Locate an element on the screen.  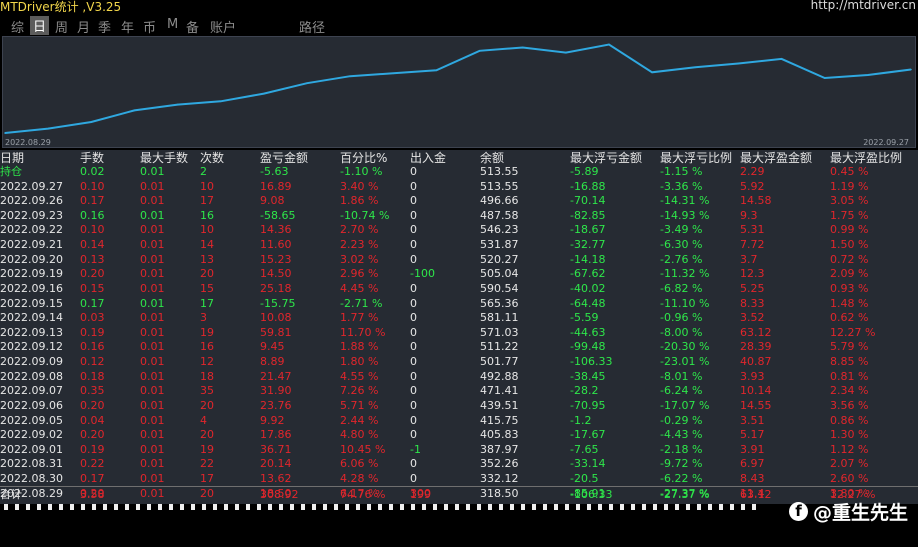
row-date: 2022.09.13 is located at coordinates (31, 332).